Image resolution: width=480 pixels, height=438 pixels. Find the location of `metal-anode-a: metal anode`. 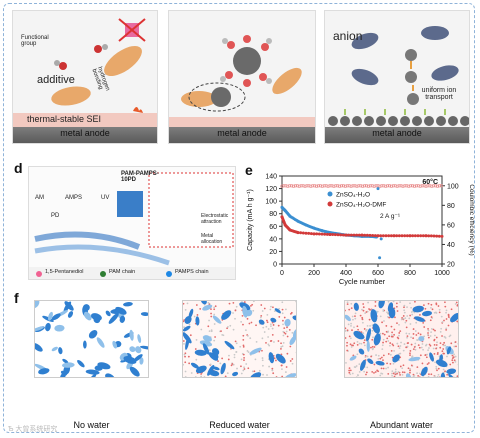

metal-anode-a: metal anode is located at coordinates (85, 135).